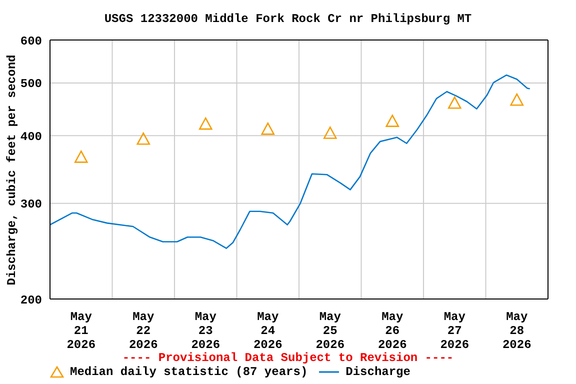  What do you see at coordinates (31, 84) in the screenshot?
I see `y-tick-label: 500` at bounding box center [31, 84].